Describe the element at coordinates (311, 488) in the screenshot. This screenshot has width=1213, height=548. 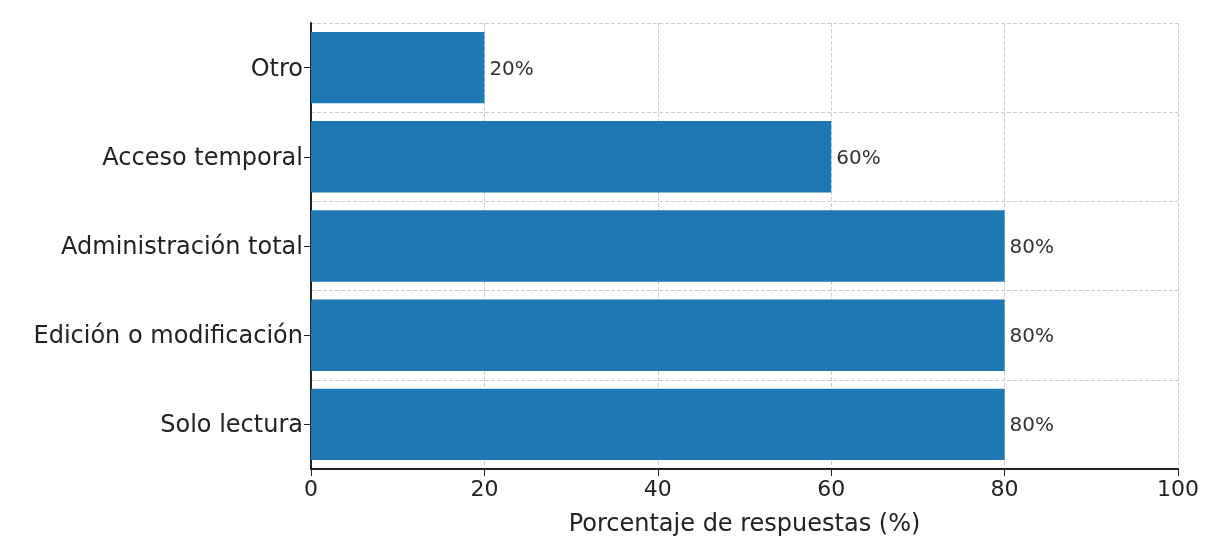
I see `x-tick-label: 0` at that location.